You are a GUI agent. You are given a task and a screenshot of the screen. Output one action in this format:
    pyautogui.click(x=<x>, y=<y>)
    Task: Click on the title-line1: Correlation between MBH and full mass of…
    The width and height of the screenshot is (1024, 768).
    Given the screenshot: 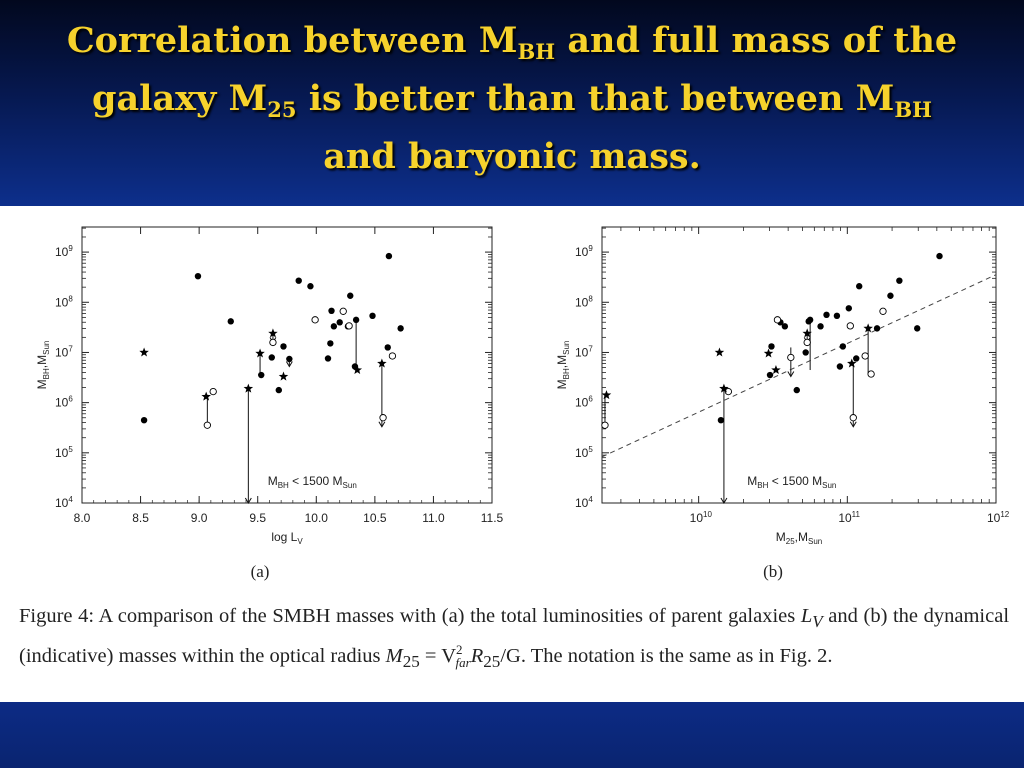 What is the action you would take?
    pyautogui.click(x=512, y=42)
    